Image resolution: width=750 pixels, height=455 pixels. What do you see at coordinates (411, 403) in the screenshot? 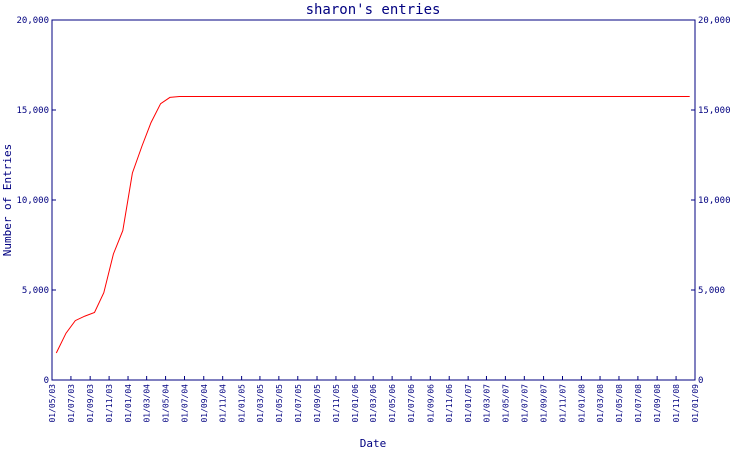
I see `x-tick-label: 01/07/06` at bounding box center [411, 403].